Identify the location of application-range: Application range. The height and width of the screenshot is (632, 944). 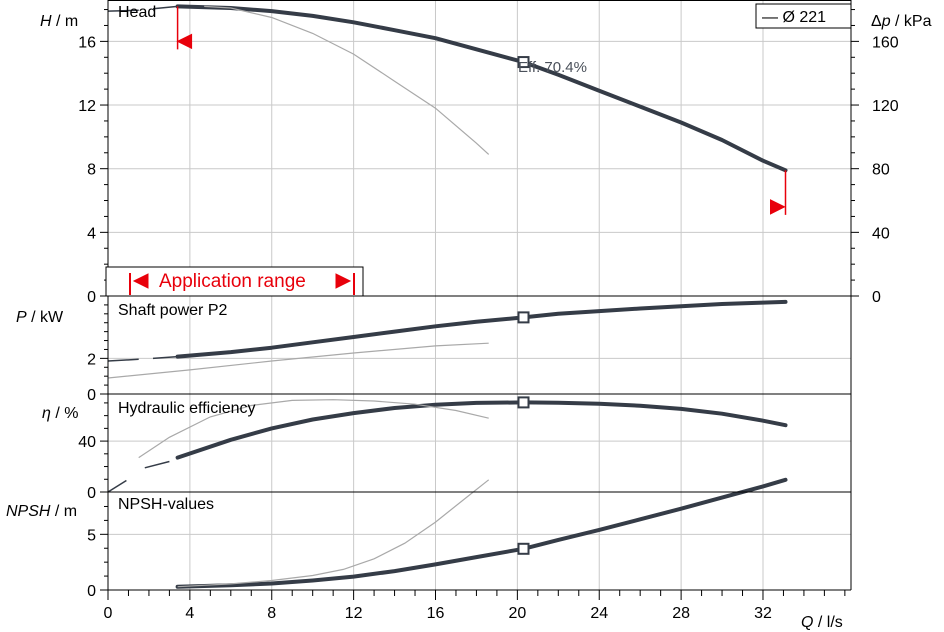
(234, 281).